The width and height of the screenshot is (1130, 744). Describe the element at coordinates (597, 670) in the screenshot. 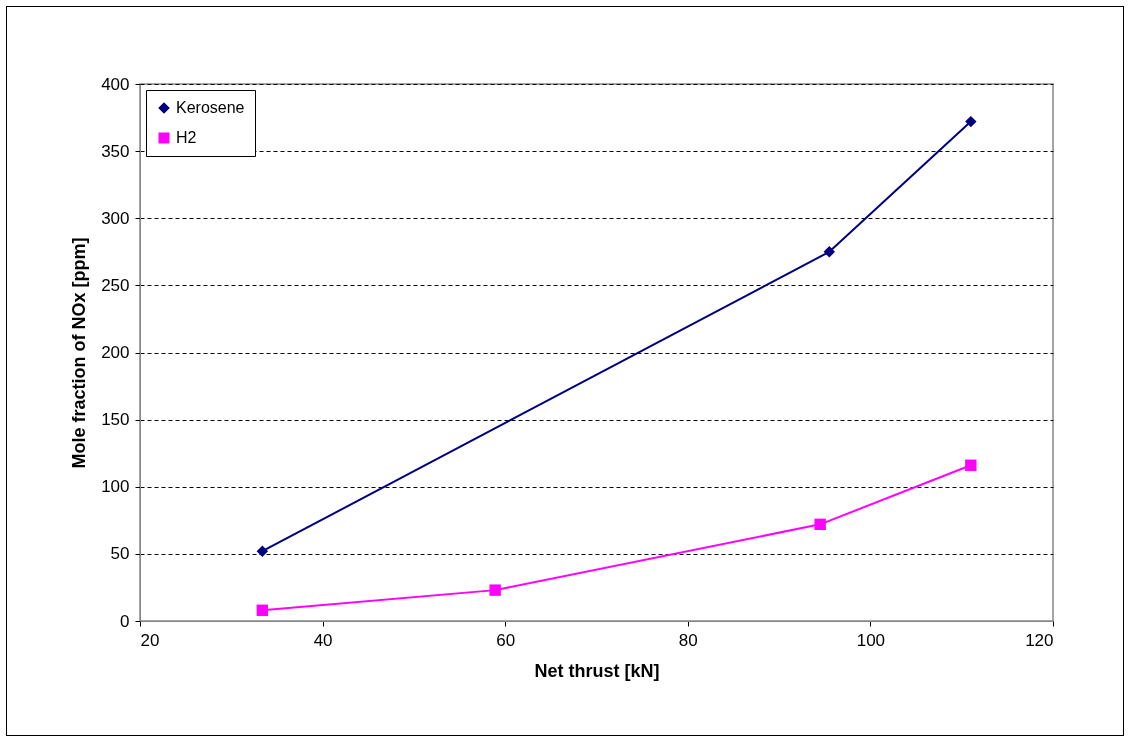

I see `x-axis-title: Net thrust [kN]` at that location.